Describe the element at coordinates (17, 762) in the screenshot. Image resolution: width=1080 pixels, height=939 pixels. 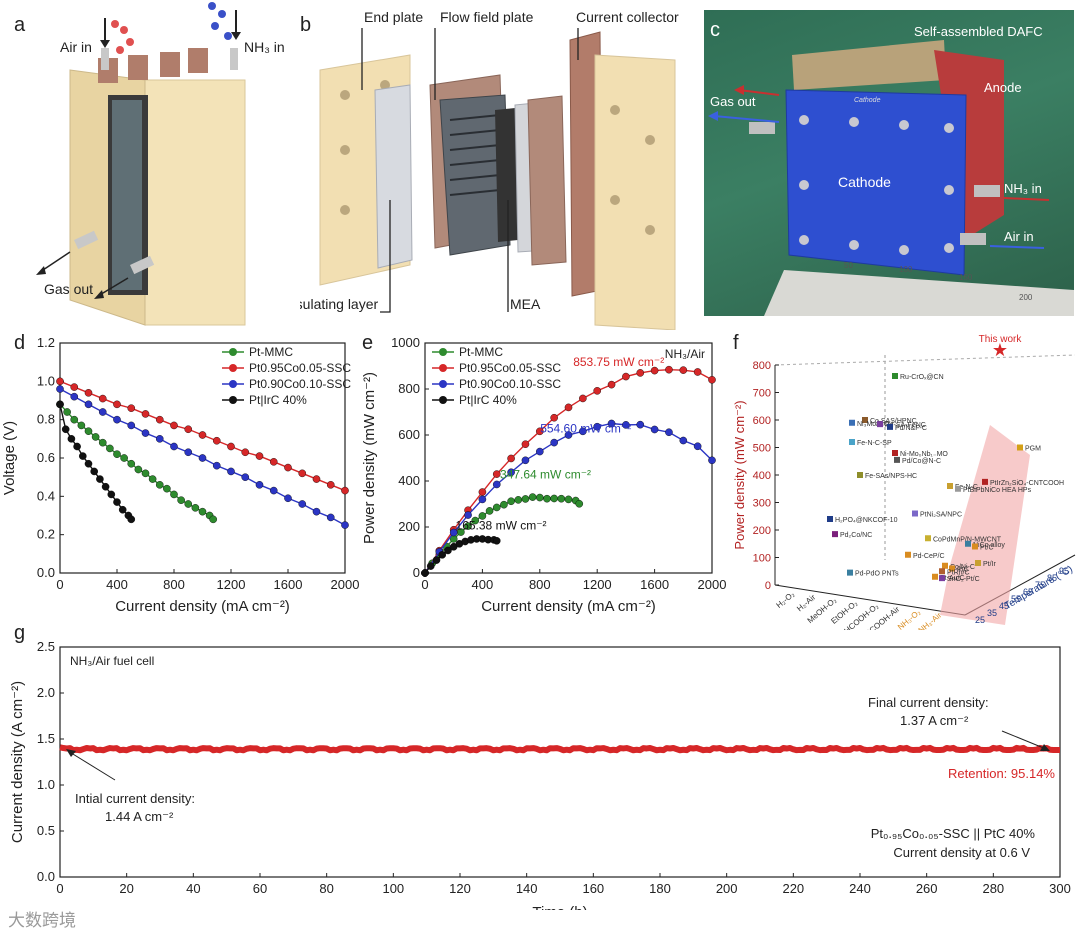
I see `y-axis-title: Current density (A cm⁻²)` at that location.